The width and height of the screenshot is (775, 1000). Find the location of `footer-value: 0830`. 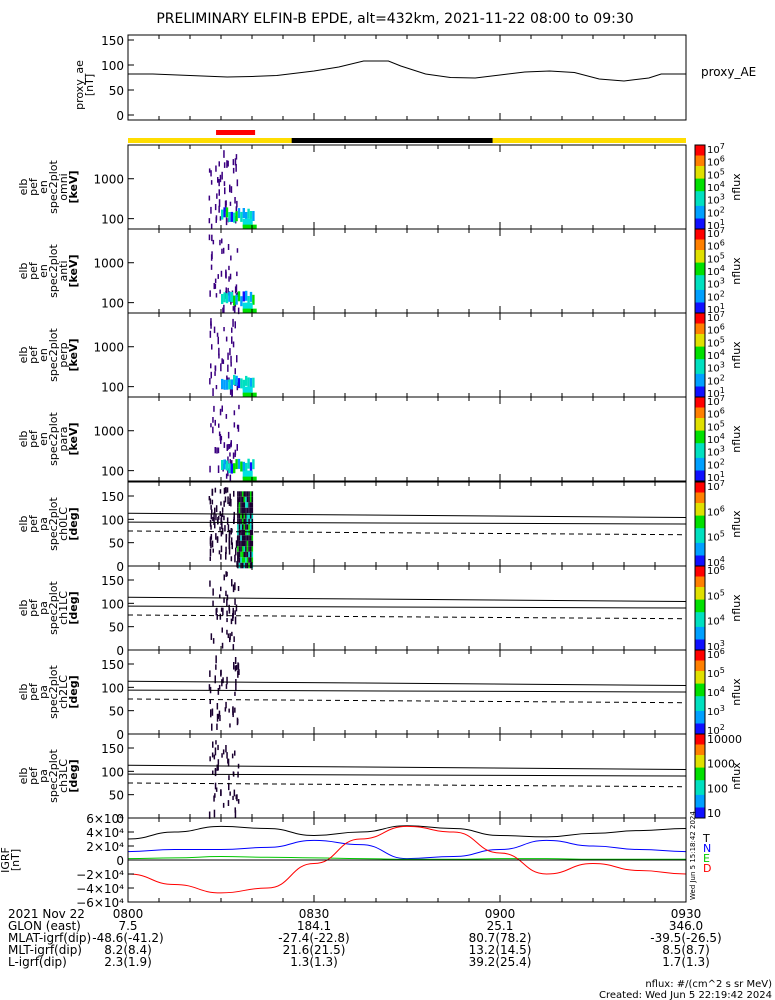

footer-value: 0830 is located at coordinates (314, 914).